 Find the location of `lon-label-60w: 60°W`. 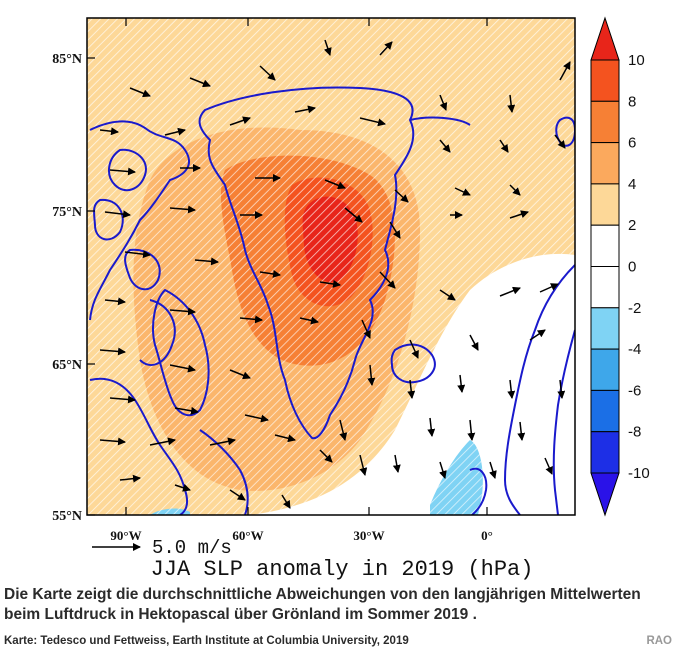

lon-label-60w: 60°W is located at coordinates (247, 535).